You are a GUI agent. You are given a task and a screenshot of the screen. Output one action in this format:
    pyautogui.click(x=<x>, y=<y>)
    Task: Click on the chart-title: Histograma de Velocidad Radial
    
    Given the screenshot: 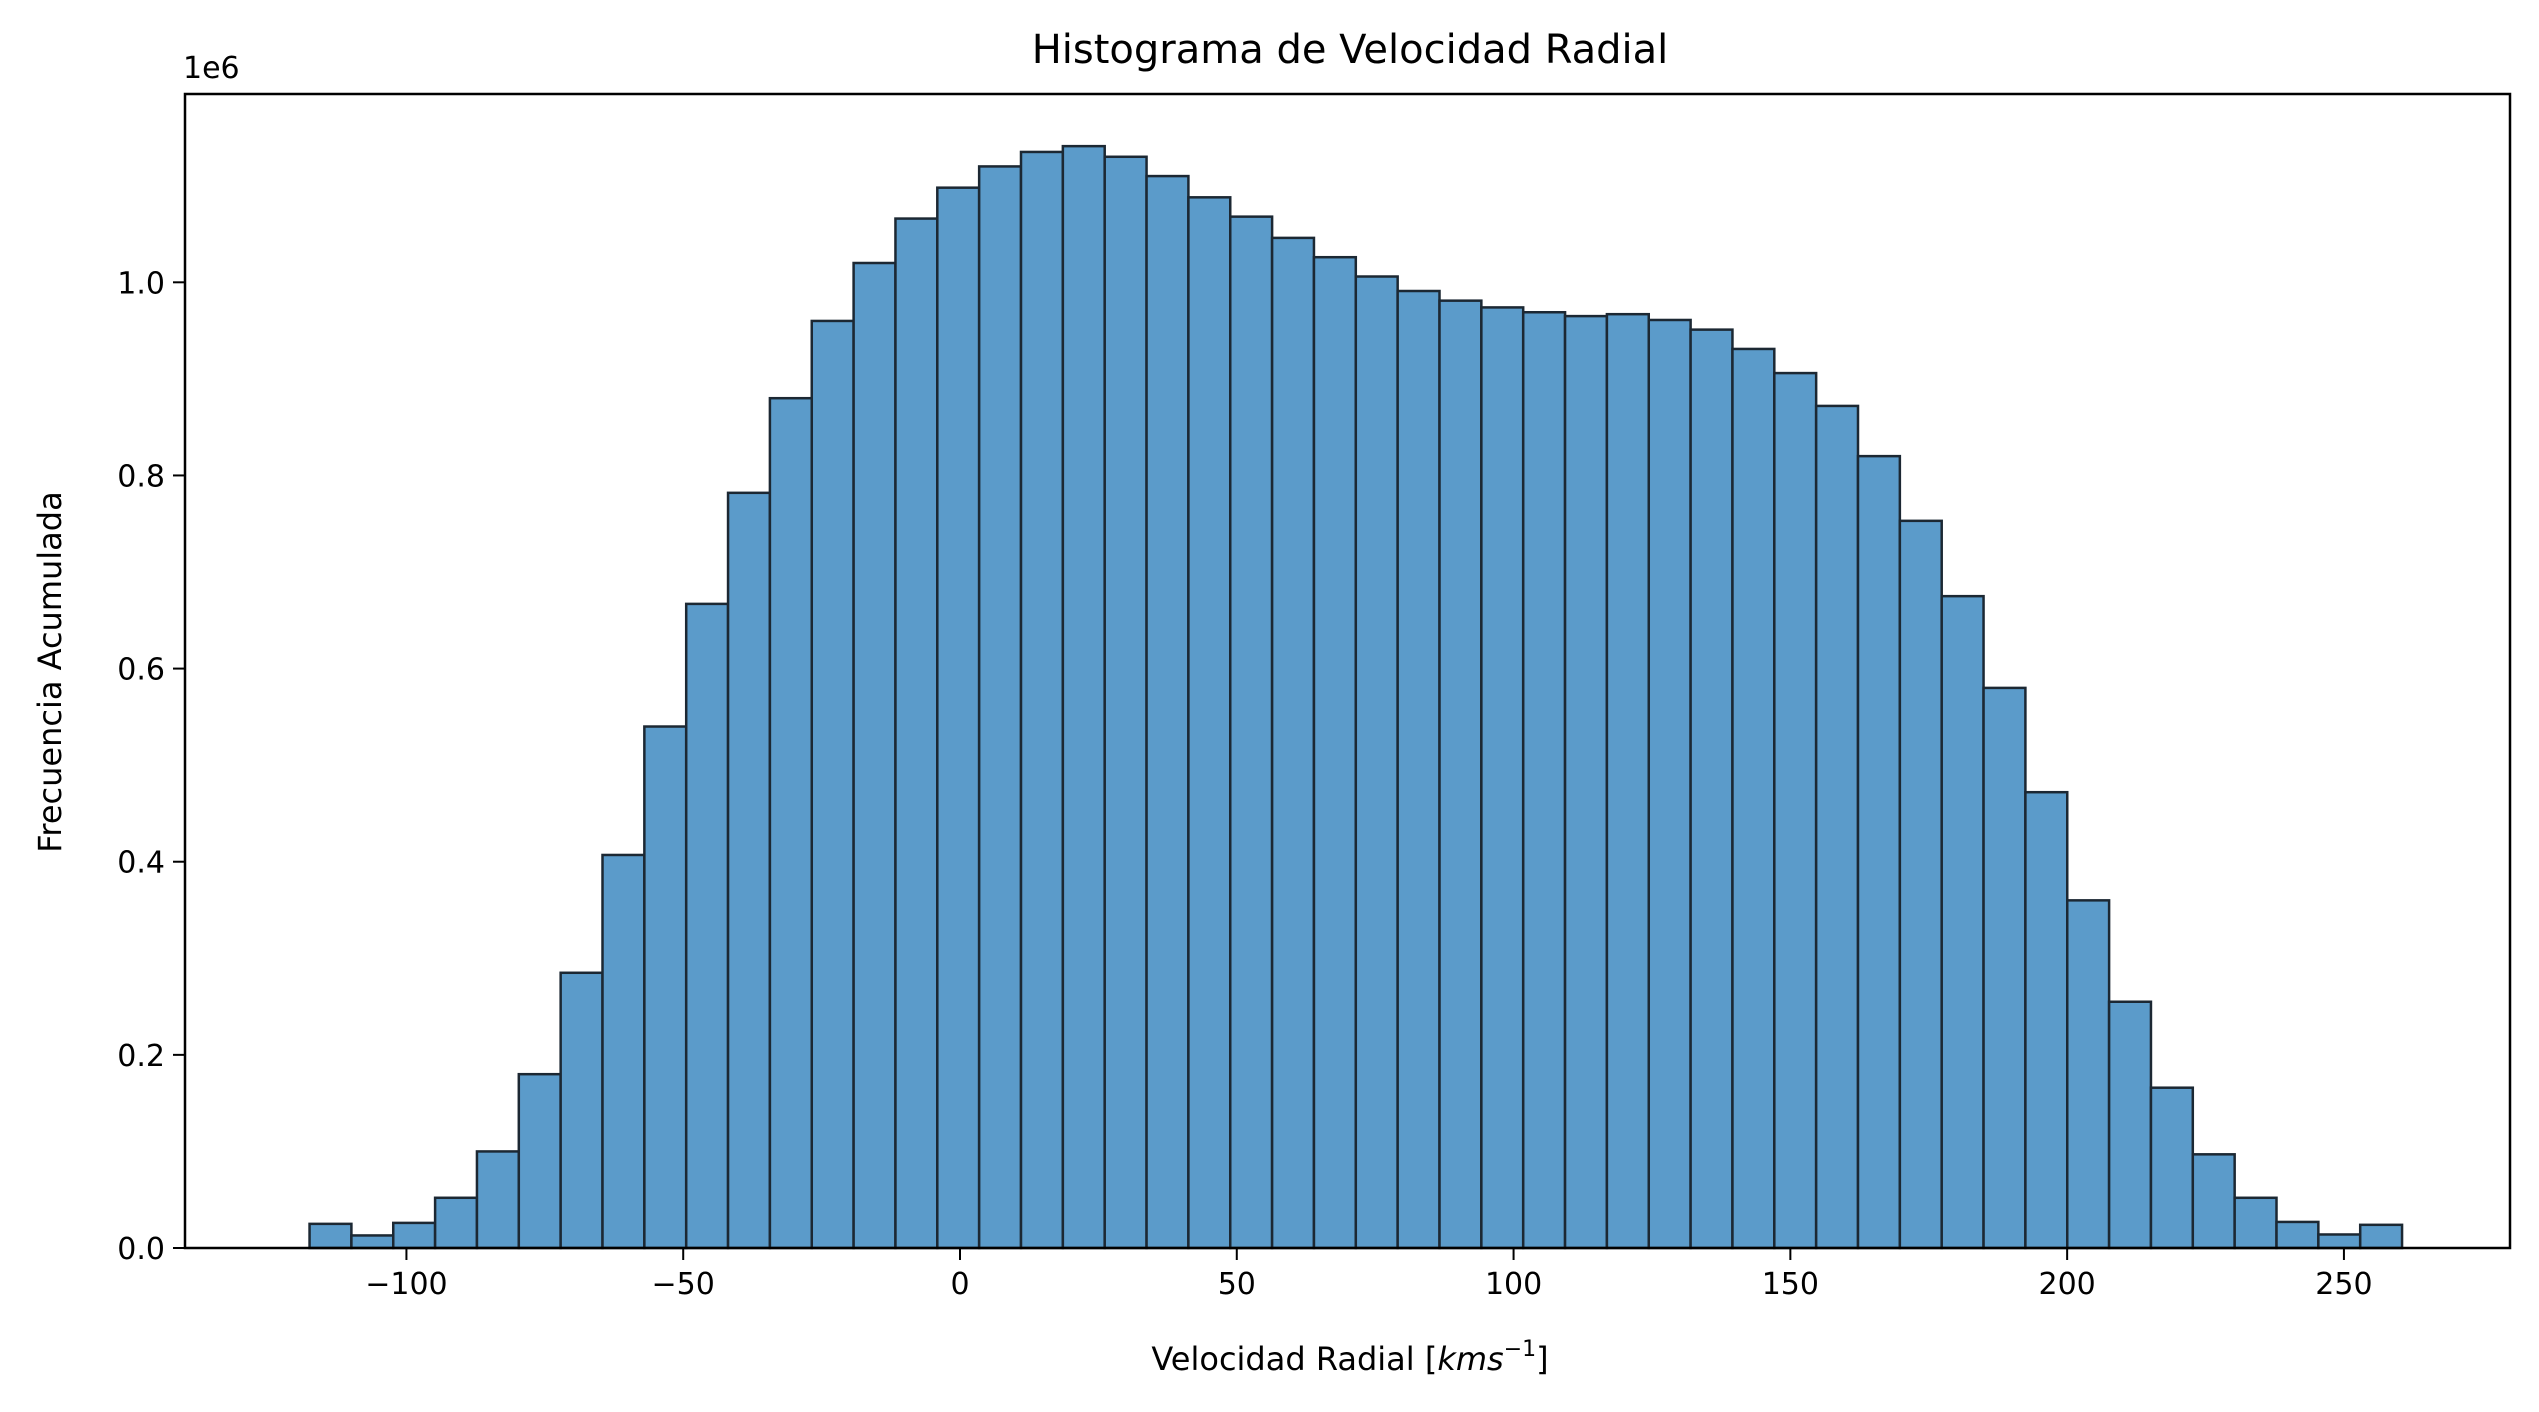 What is the action you would take?
    pyautogui.click(x=1350, y=50)
    